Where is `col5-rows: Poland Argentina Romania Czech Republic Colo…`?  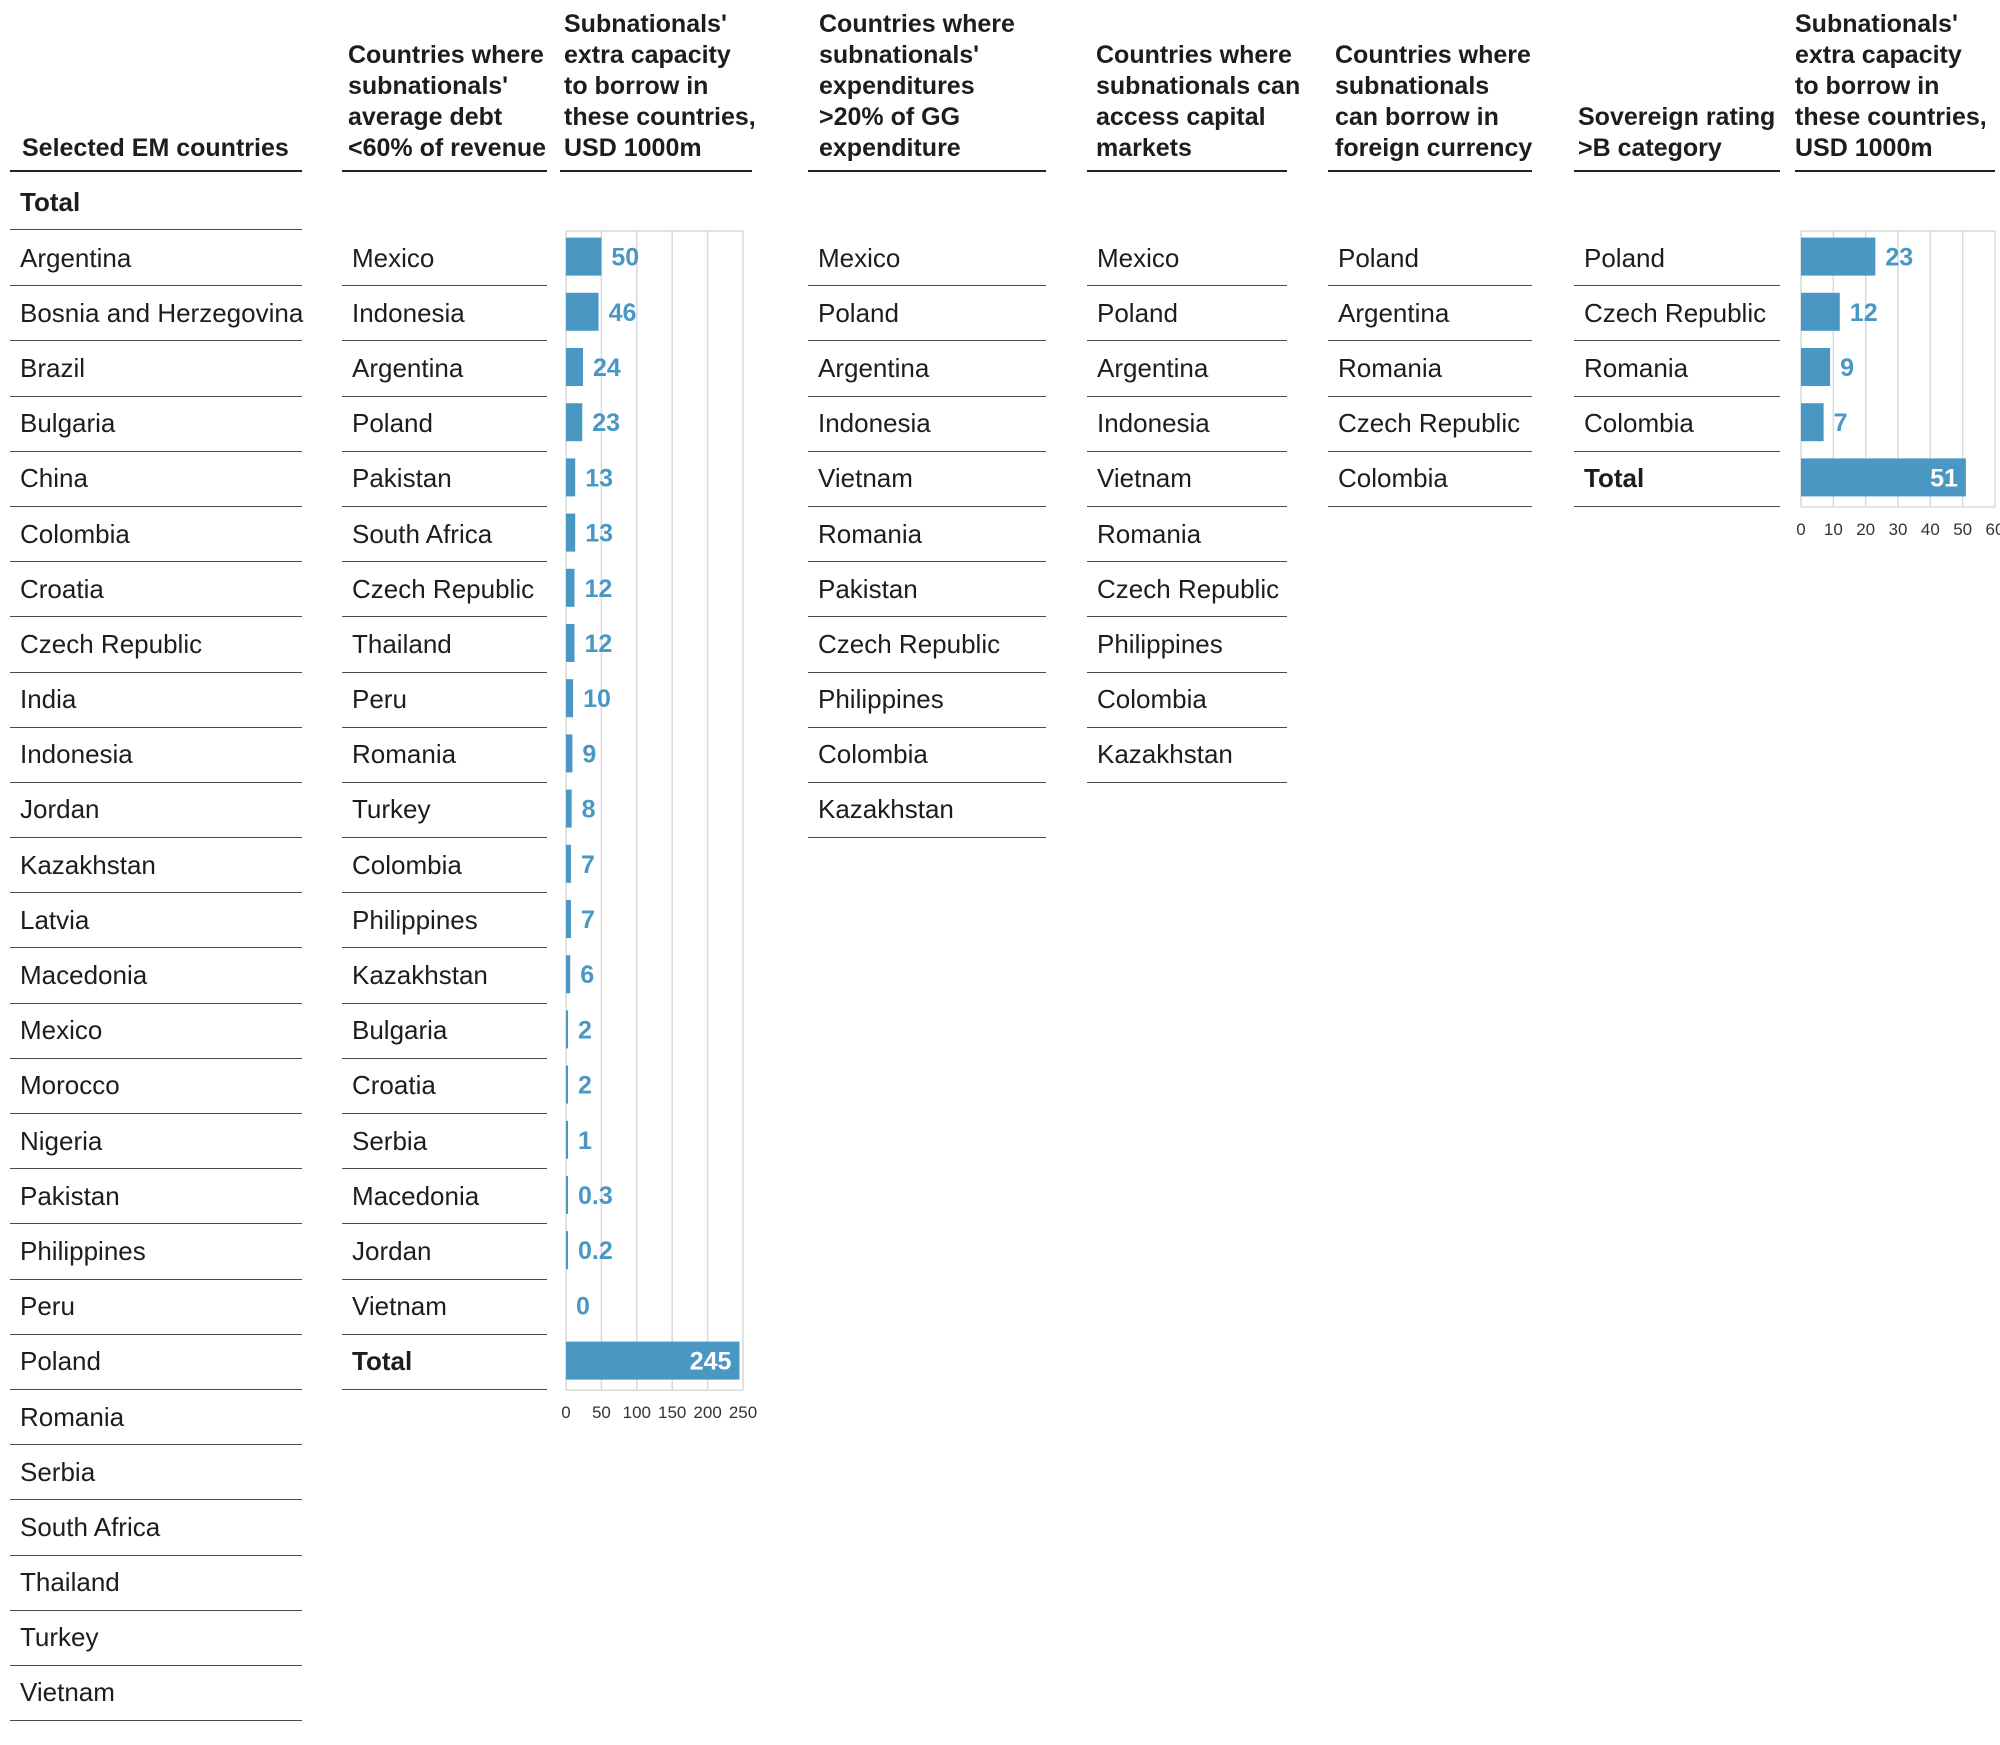 col5-rows: Poland Argentina Romania Czech Republic Colo… is located at coordinates (1430, 369).